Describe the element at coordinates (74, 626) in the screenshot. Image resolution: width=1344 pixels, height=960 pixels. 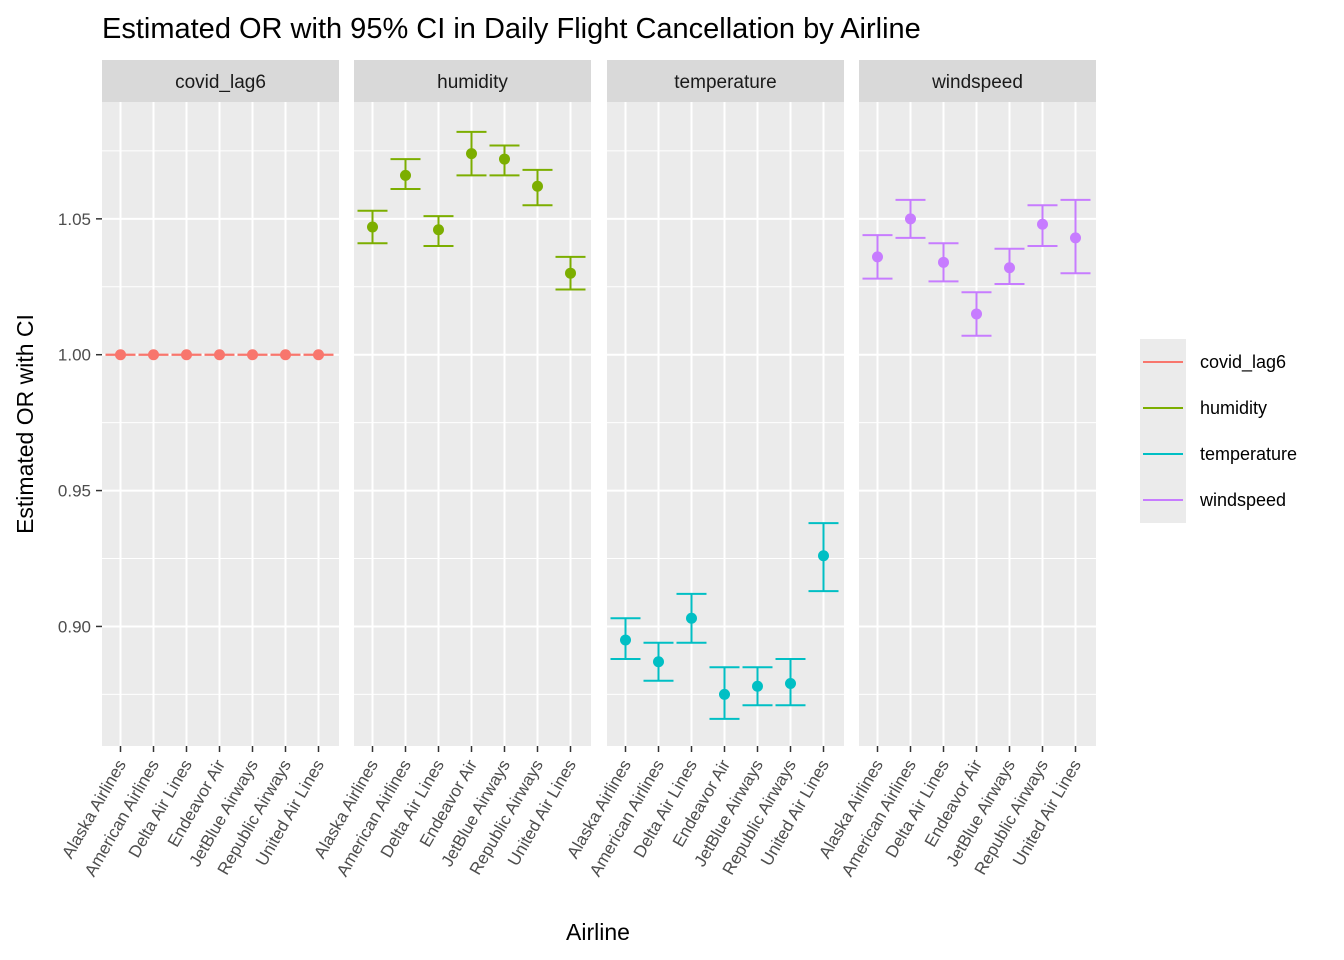
I see `y-tick-label: 0.90` at that location.